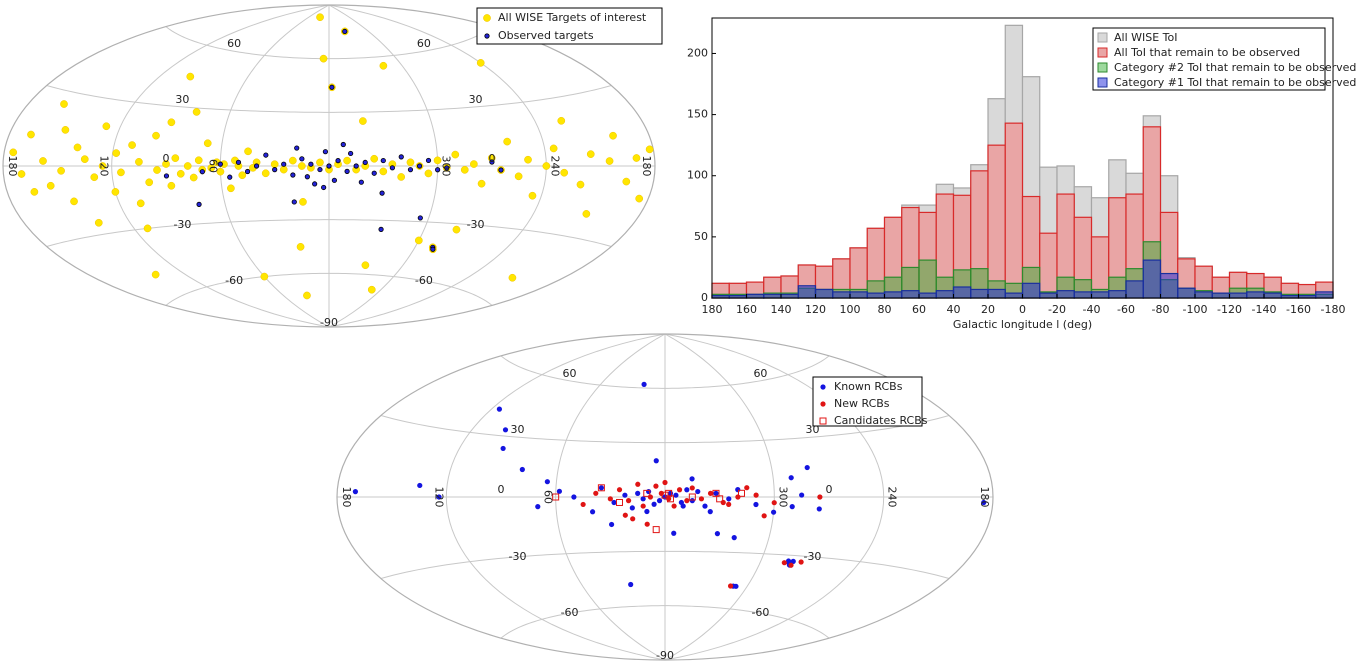 This screenshot has width=1365, height=666. I want to click on longitude-label: 120, so click(438, 497).